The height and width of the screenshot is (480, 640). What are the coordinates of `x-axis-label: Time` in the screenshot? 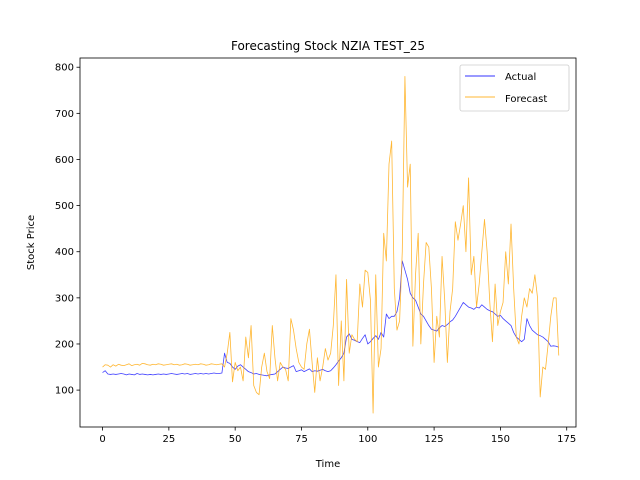 It's located at (327, 464).